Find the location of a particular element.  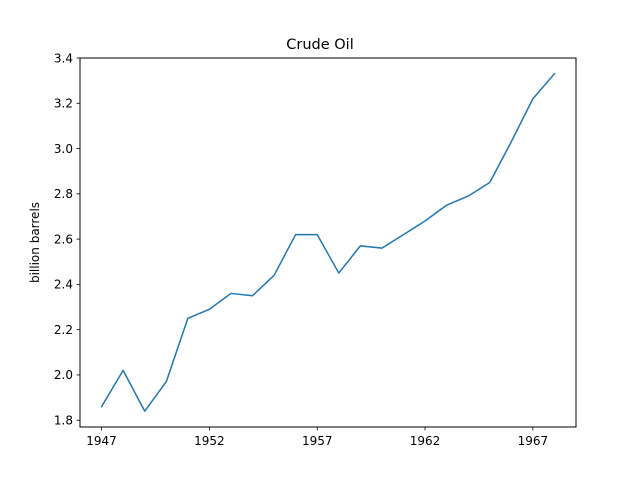

y-tick-label: 2.4 is located at coordinates (63, 285).